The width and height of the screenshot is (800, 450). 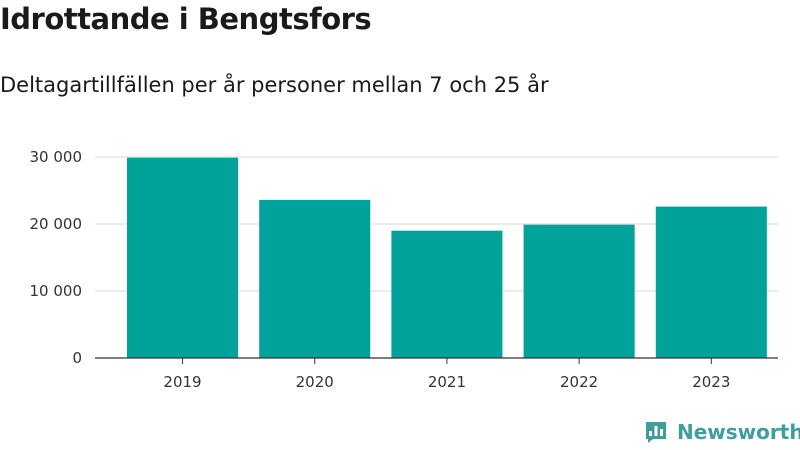 What do you see at coordinates (656, 432) in the screenshot?
I see `newsworthy-logo-icon` at bounding box center [656, 432].